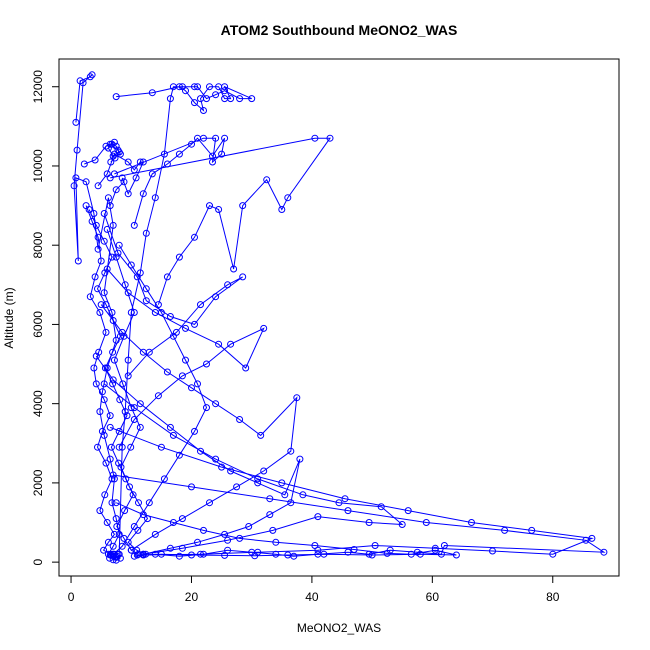  What do you see at coordinates (553, 597) in the screenshot?
I see `x-tick-label: 80` at bounding box center [553, 597].